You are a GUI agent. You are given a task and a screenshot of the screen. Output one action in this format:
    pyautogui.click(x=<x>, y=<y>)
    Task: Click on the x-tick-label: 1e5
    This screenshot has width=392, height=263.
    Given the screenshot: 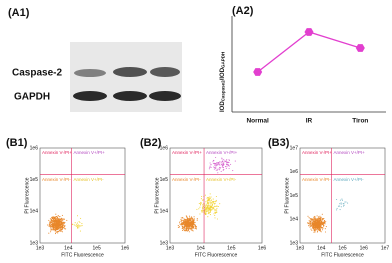 What is the action you would take?
    pyautogui.click(x=342, y=248)
    